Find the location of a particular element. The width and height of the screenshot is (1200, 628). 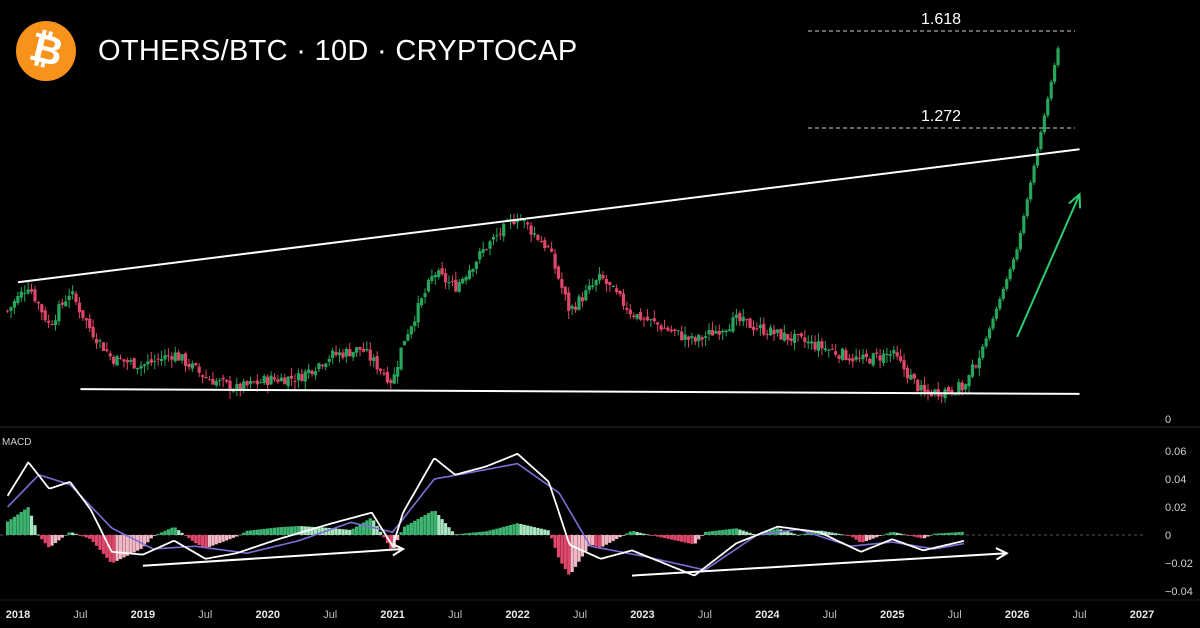

macd-axis-tick: 0.02 is located at coordinates (1175, 508).